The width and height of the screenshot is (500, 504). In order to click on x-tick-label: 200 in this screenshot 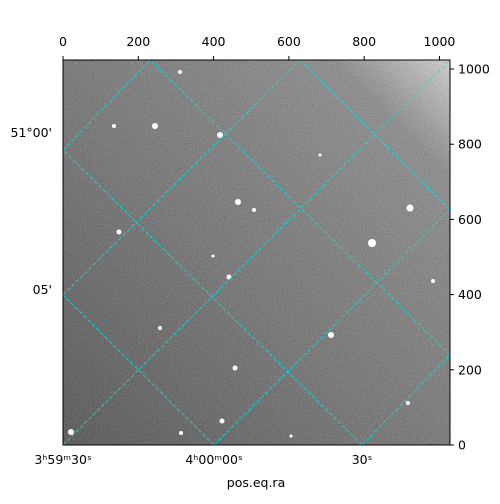, I will do `click(138, 41)`.